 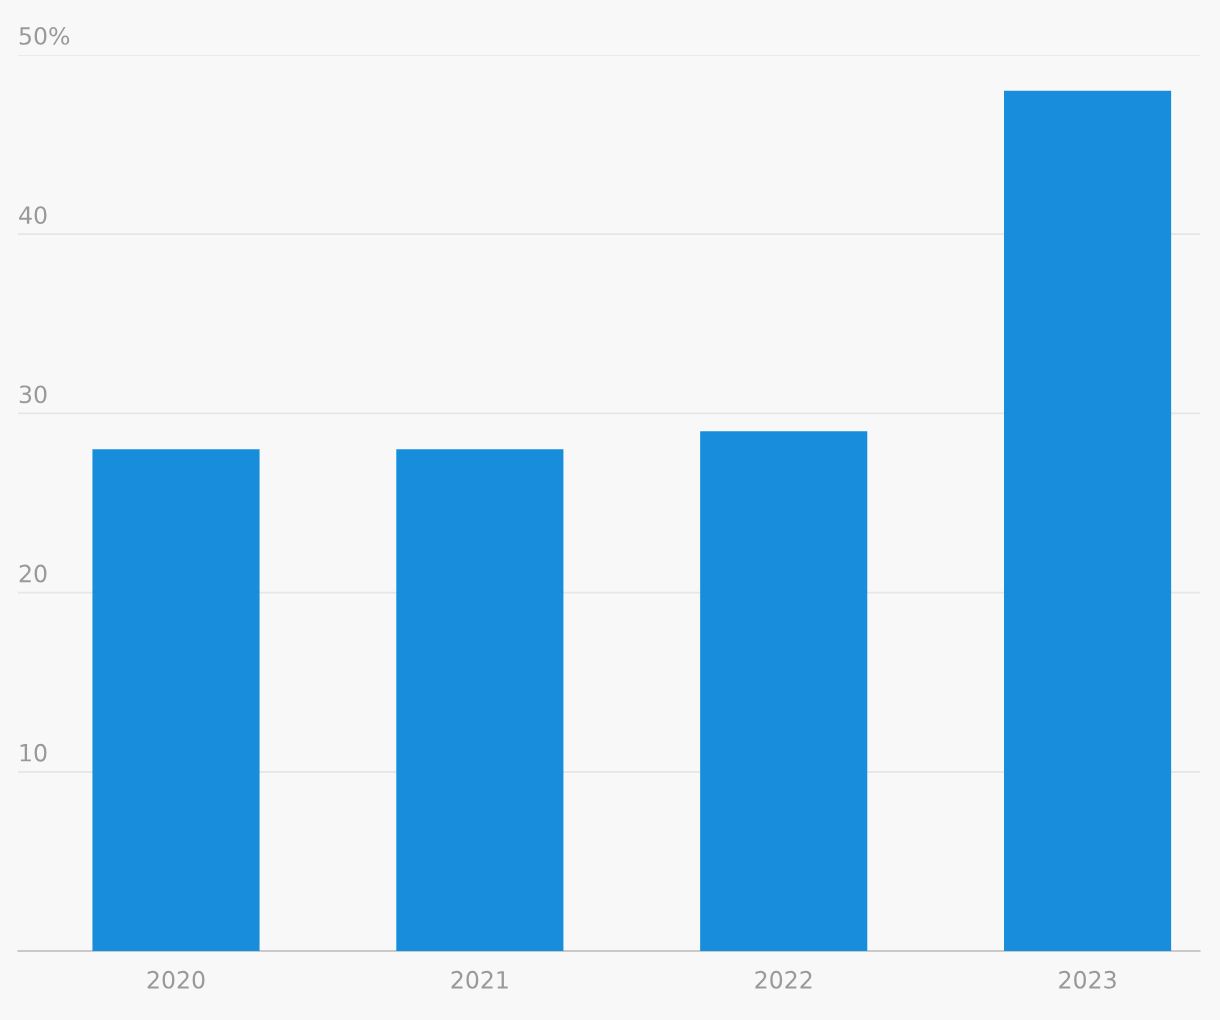 I want to click on x-tick-label: 2022, so click(x=783, y=979).